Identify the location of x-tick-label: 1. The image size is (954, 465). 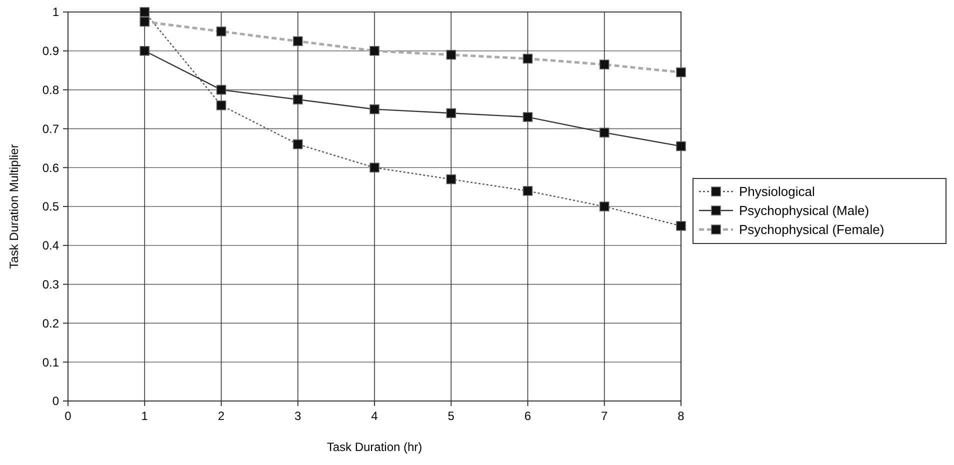
(144, 416).